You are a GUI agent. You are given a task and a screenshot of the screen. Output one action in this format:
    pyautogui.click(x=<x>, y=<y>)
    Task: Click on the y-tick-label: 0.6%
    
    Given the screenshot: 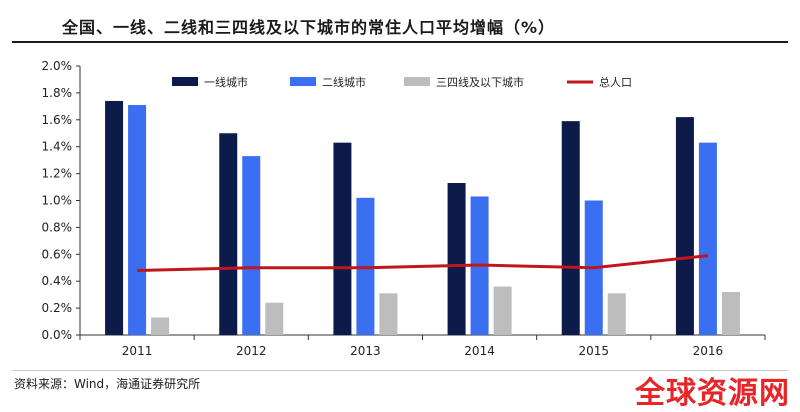 What is the action you would take?
    pyautogui.click(x=57, y=254)
    